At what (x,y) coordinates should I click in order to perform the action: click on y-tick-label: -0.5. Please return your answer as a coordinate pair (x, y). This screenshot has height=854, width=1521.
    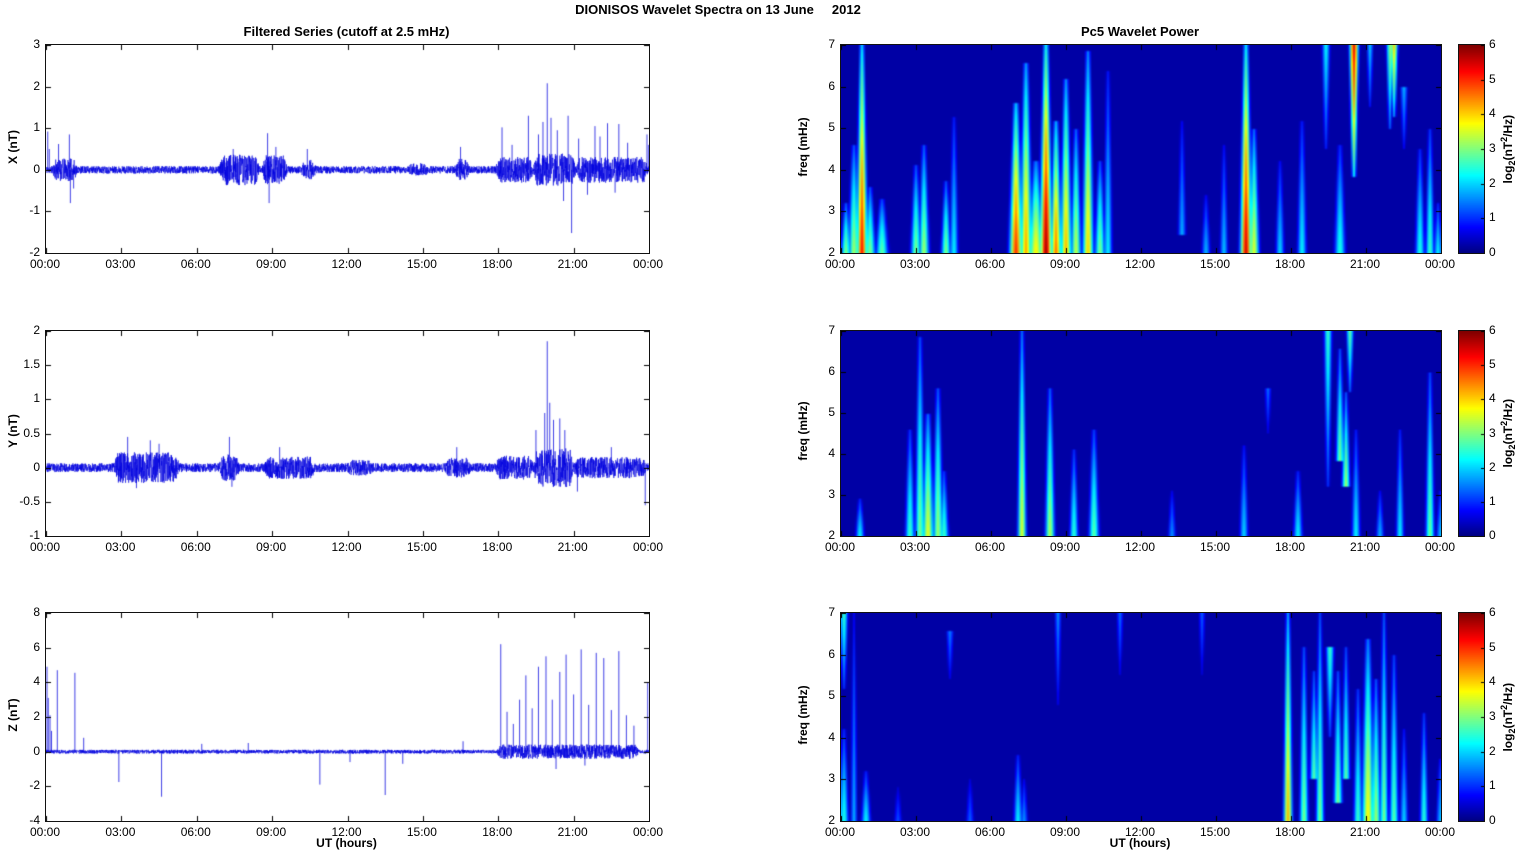
    Looking at the image, I should click on (29, 500).